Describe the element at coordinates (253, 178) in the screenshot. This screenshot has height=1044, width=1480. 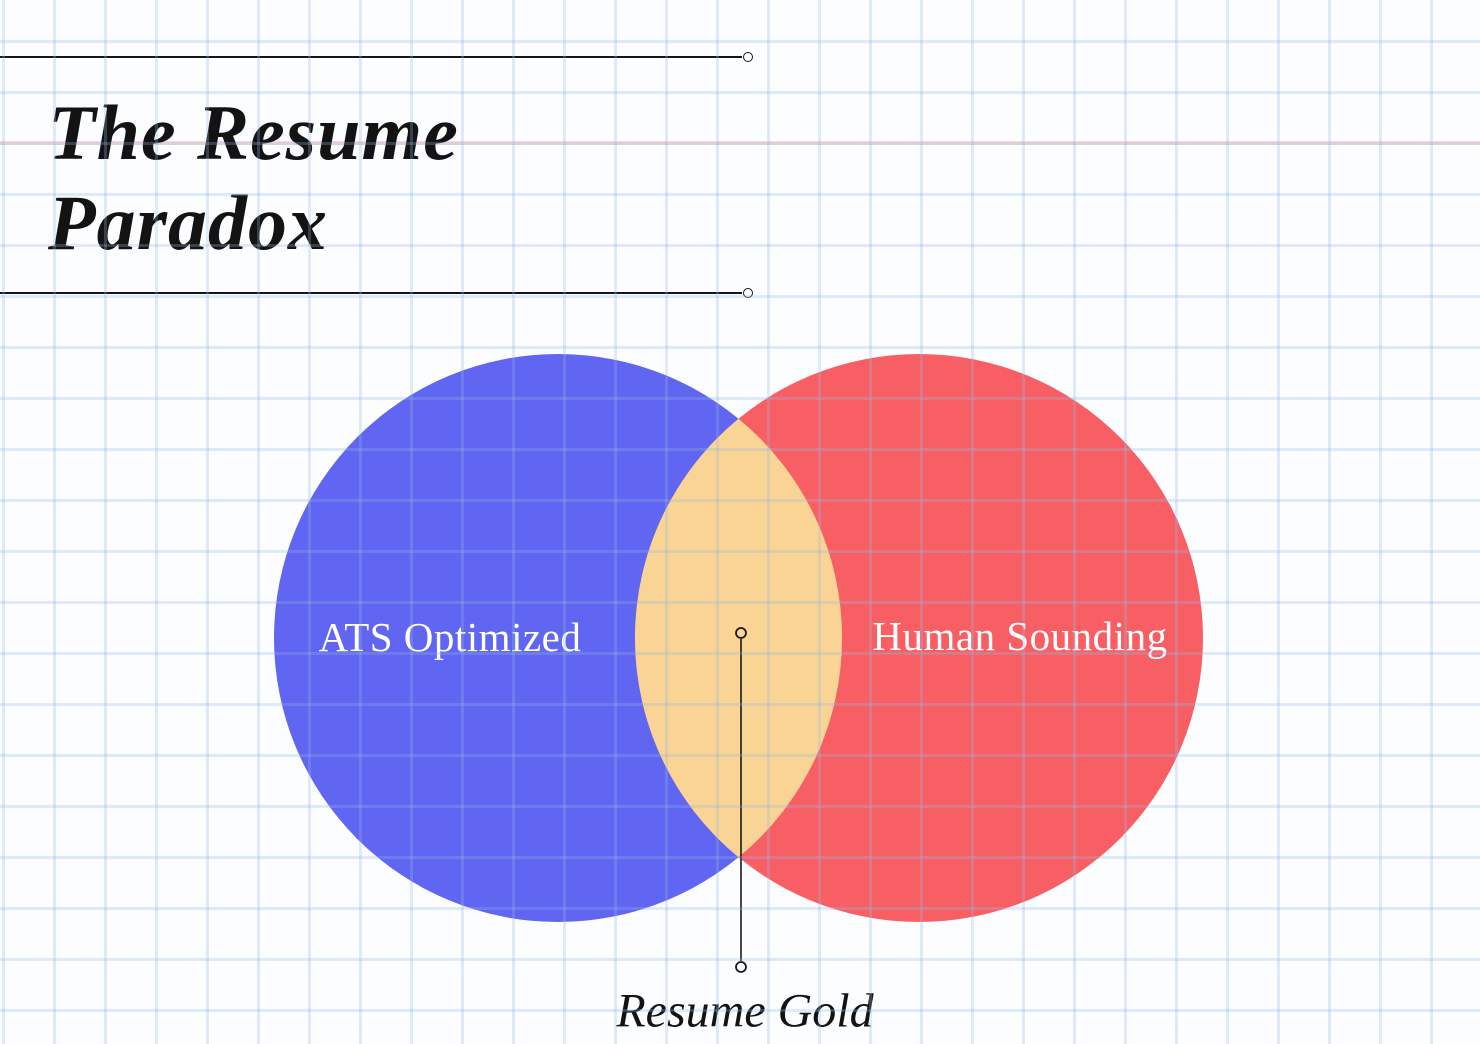
I see `page-title: The Resume Paradox` at that location.